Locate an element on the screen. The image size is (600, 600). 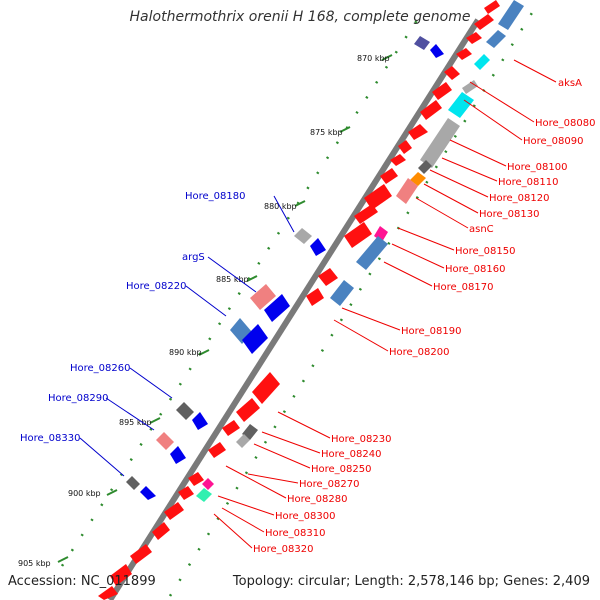
gene-label: Hore_08240 is located at coordinates (351, 454).